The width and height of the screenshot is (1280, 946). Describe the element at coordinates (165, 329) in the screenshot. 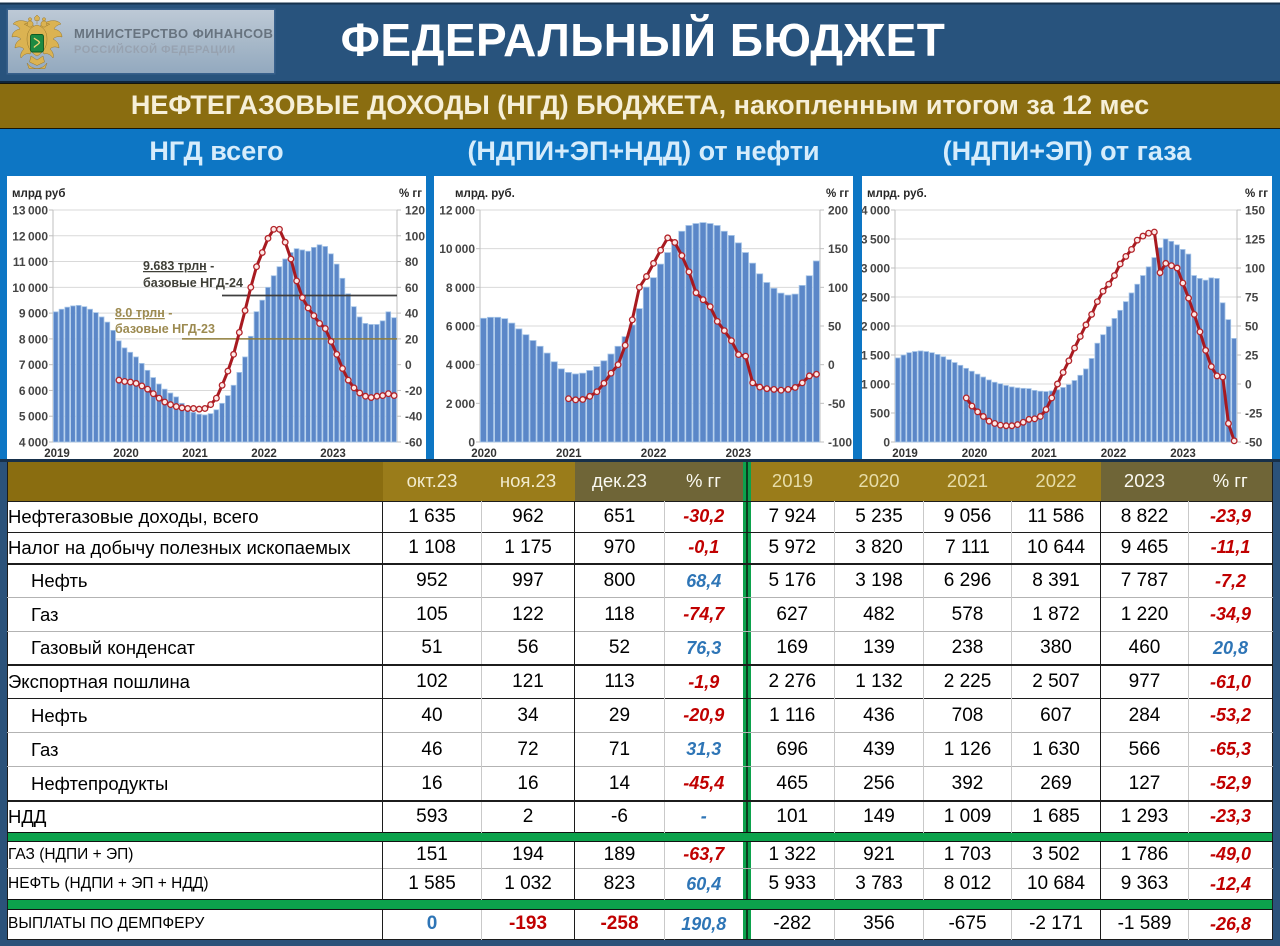

I see `svg-text: базовые НГД-23` at that location.